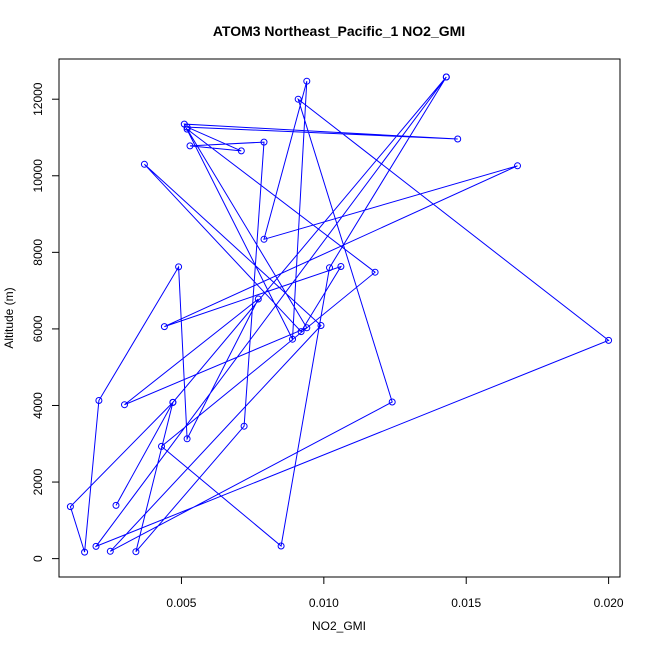 This screenshot has height=650, width=650. What do you see at coordinates (324, 603) in the screenshot?
I see `x-tick-label: 0.010` at bounding box center [324, 603].